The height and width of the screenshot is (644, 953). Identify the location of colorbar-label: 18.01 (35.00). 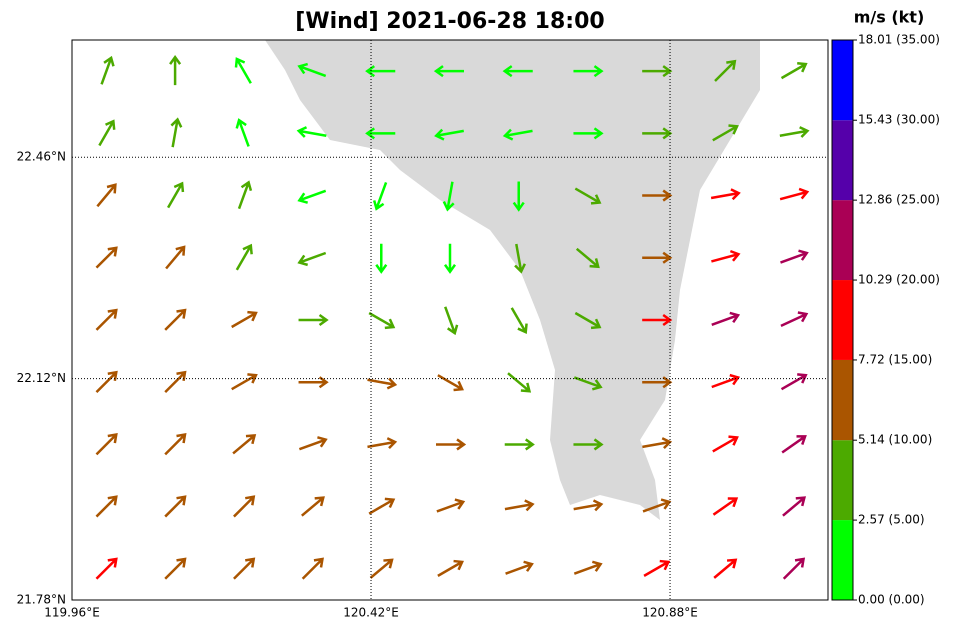
(899, 40).